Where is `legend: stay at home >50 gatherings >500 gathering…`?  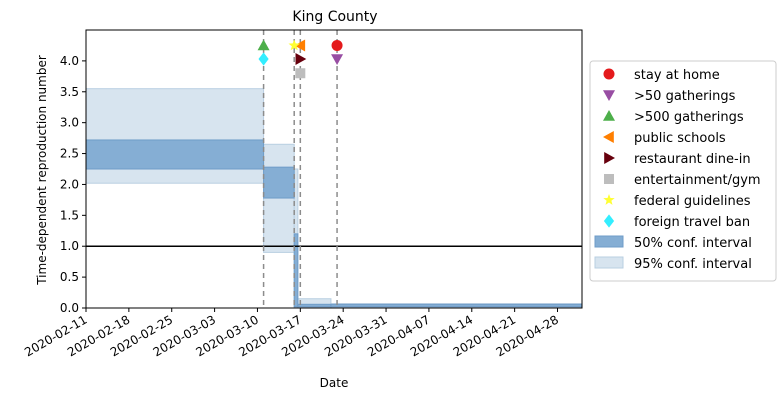 legend: stay at home >50 gatherings >500 gathering… is located at coordinates (683, 171).